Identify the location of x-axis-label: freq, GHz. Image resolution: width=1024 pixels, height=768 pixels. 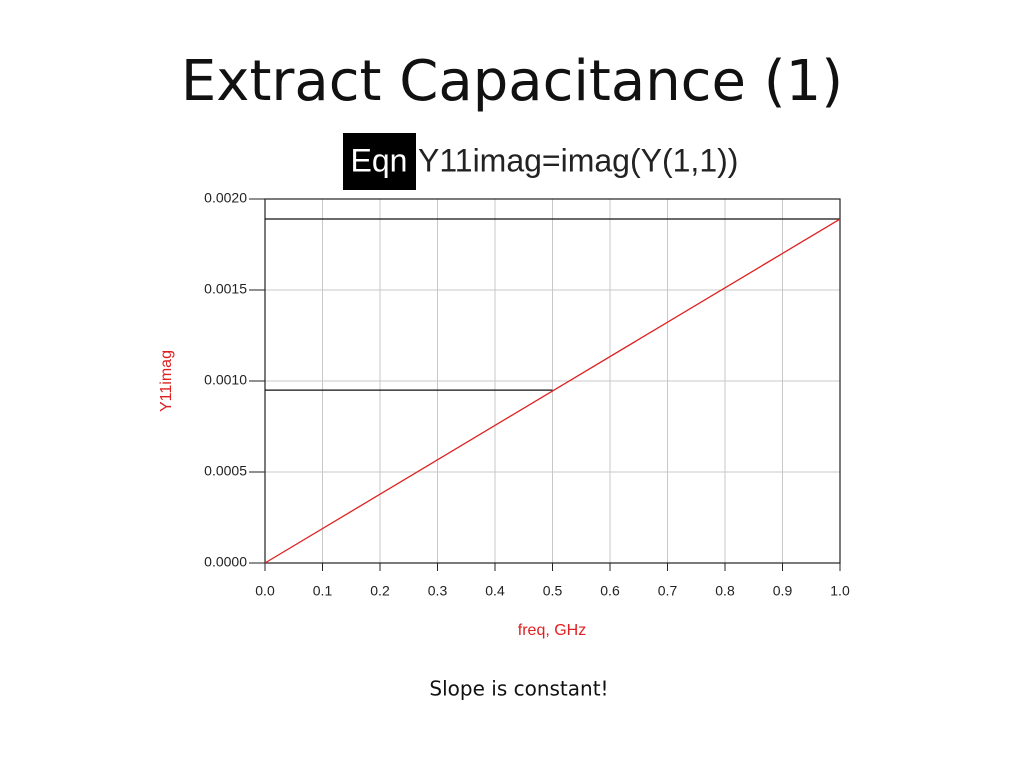
(552, 630).